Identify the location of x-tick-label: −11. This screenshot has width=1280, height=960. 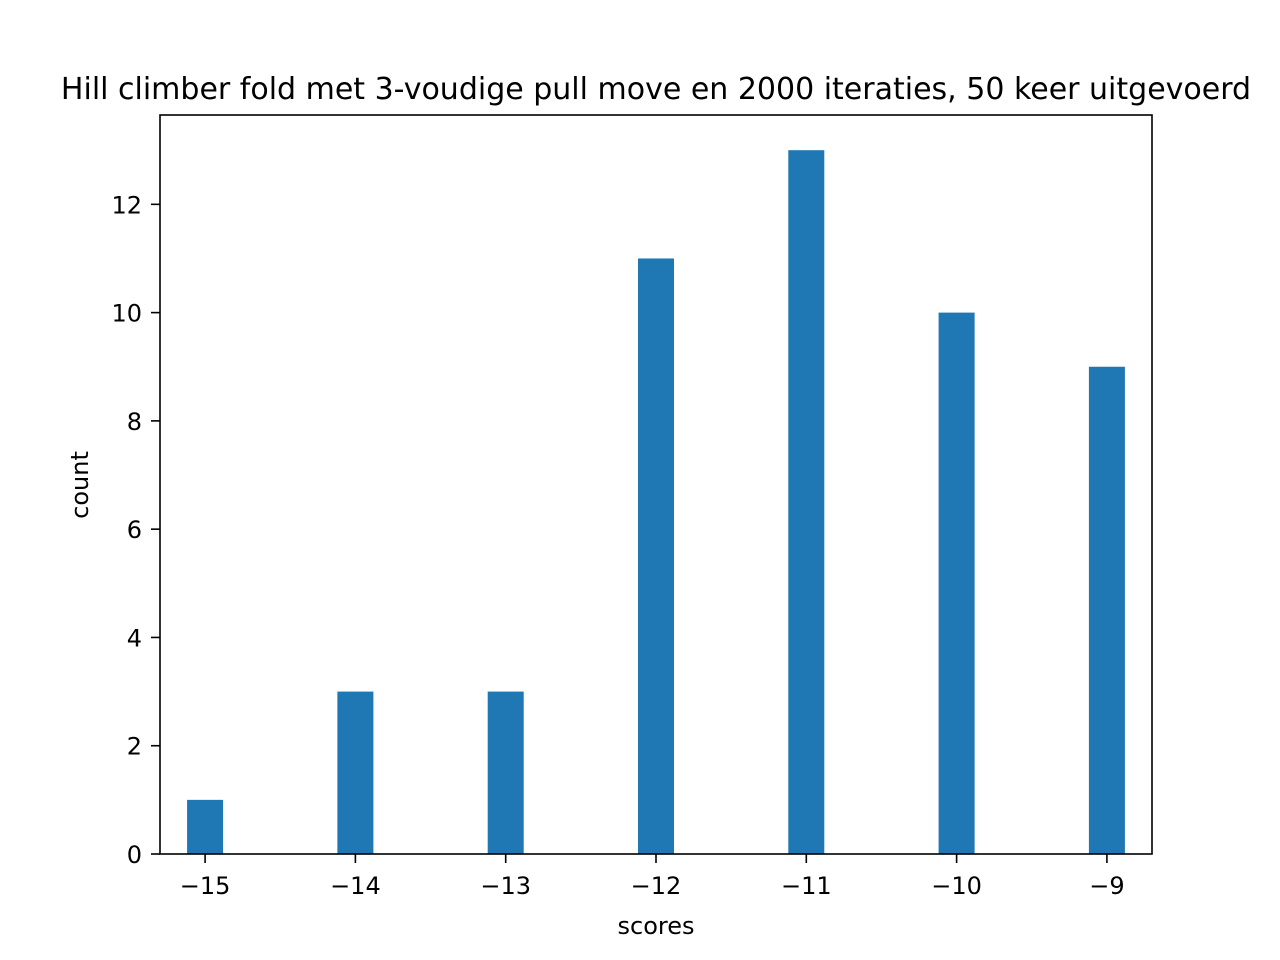
(806, 886).